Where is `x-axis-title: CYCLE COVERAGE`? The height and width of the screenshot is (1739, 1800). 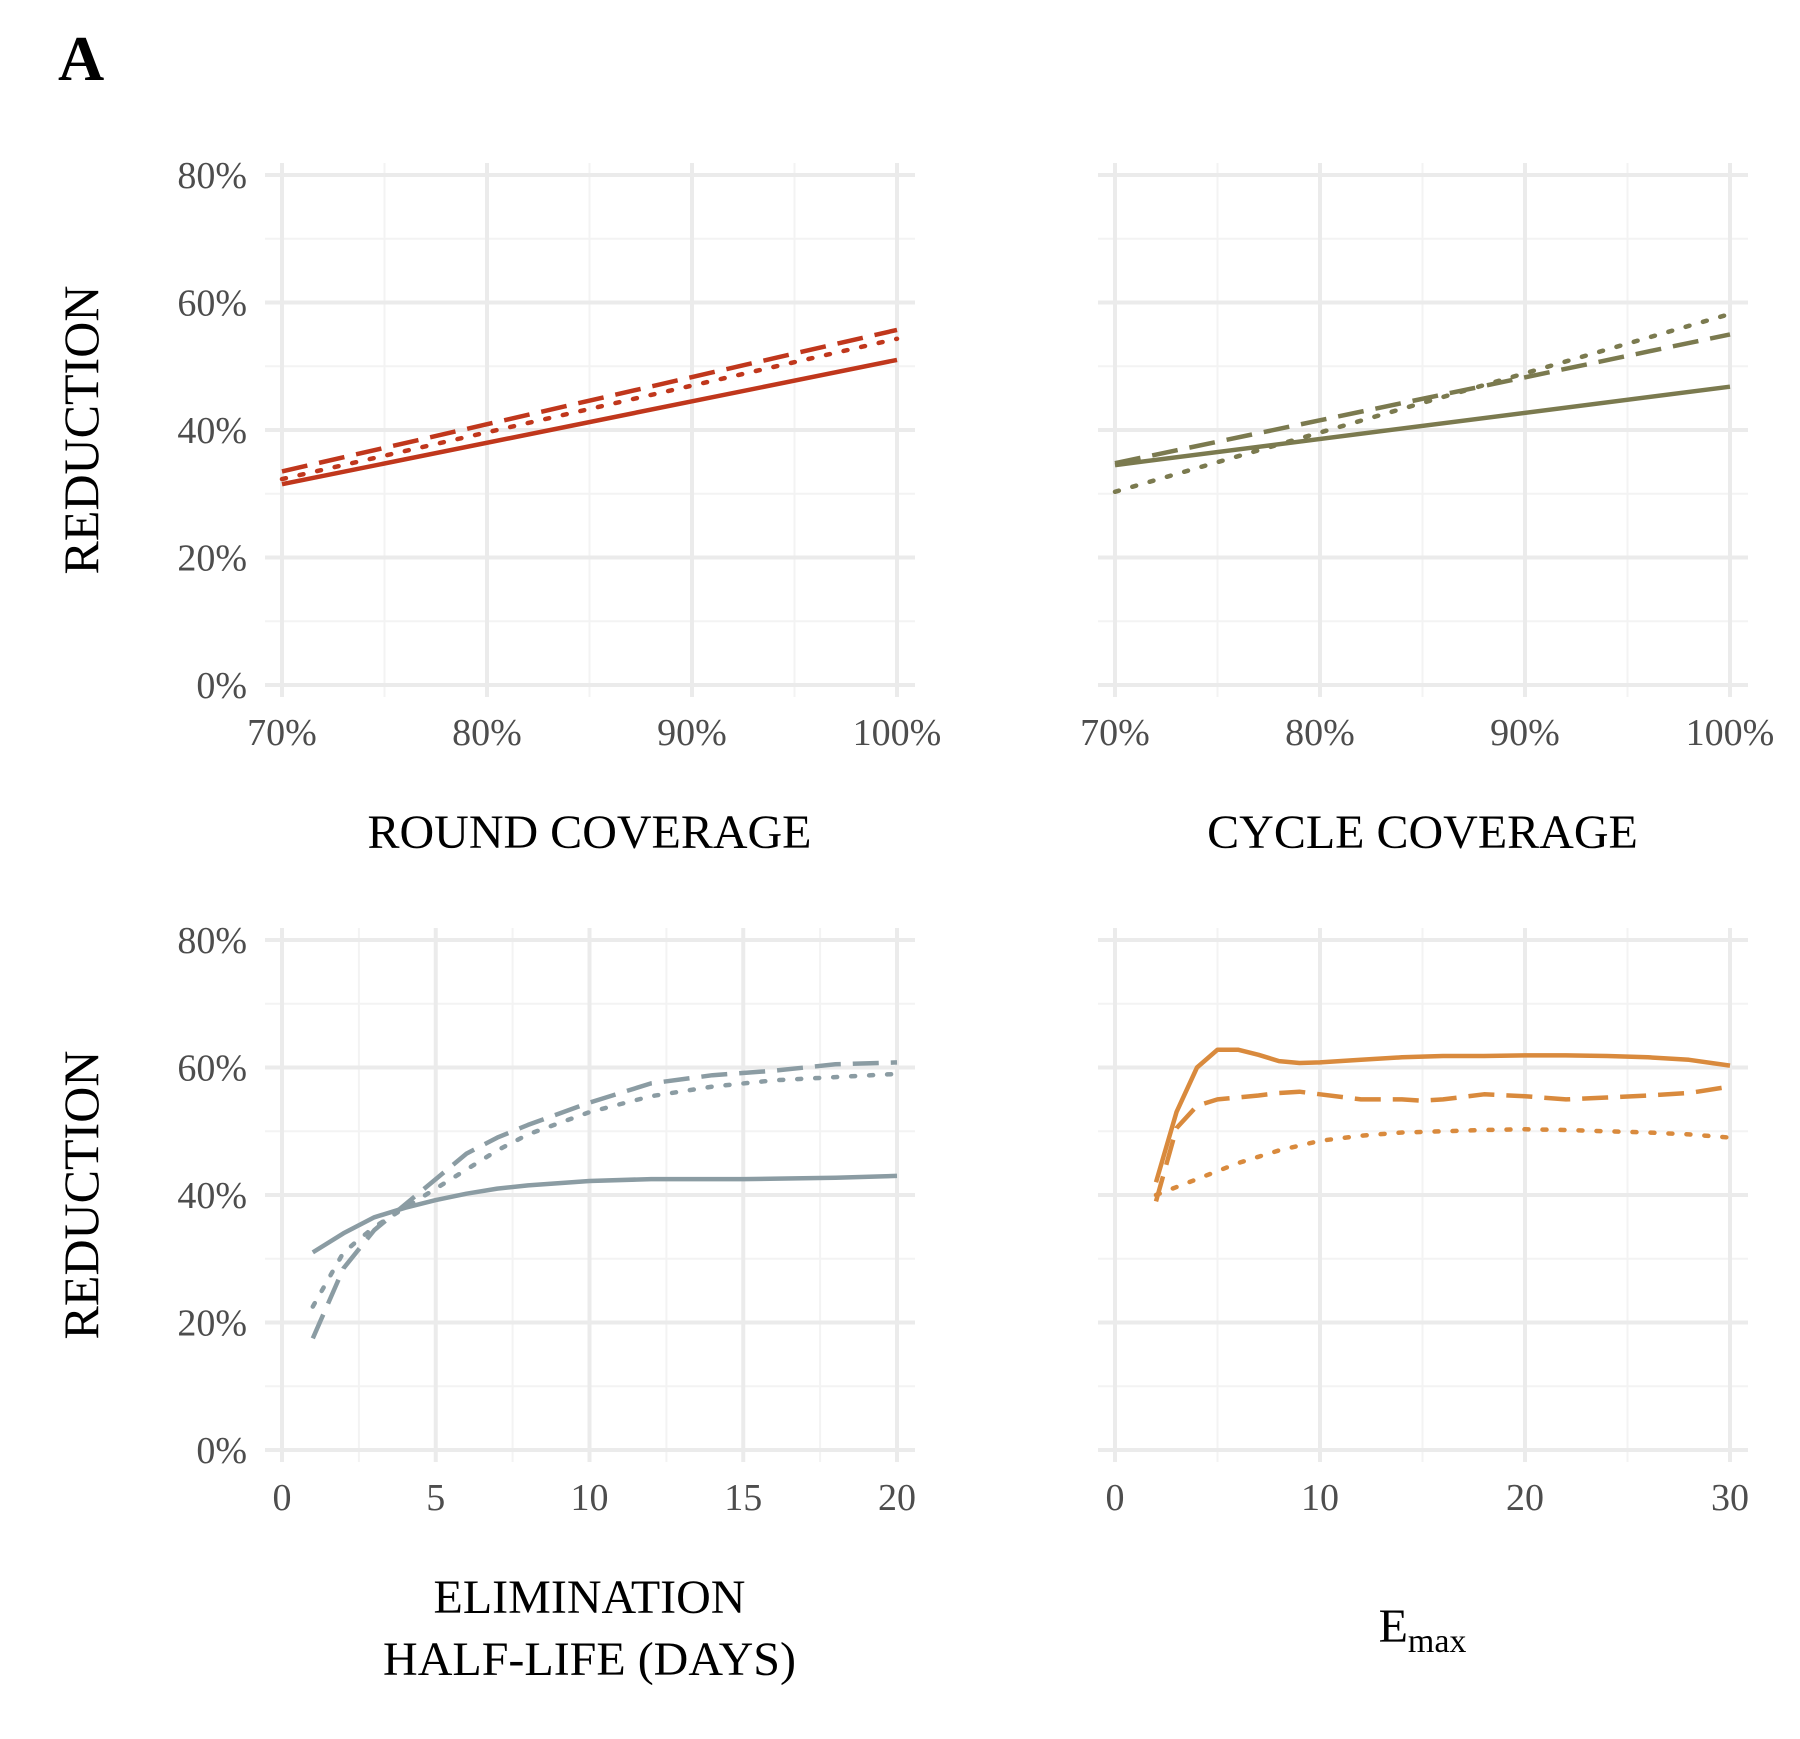
x-axis-title: CYCLE COVERAGE is located at coordinates (1422, 832).